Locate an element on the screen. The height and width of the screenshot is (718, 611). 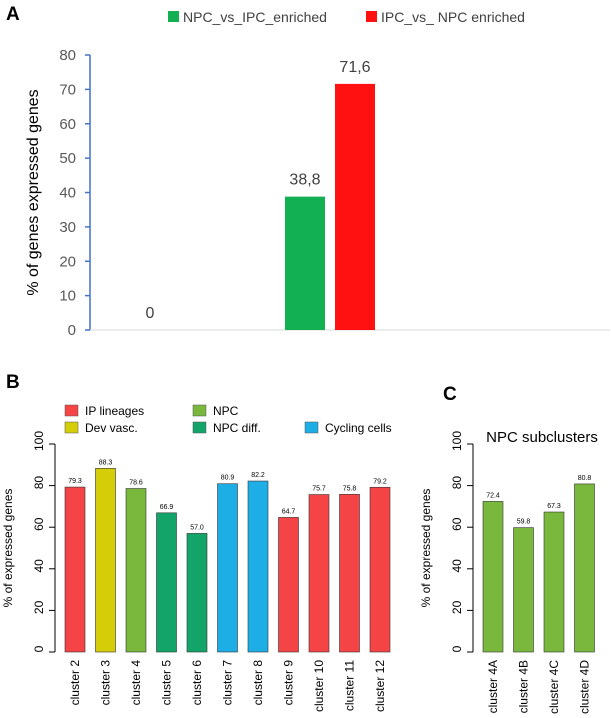
panel-c-y-tick-label: 20 is located at coordinates (457, 607).